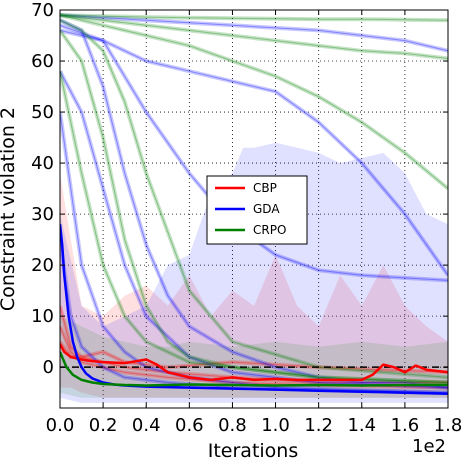 This screenshot has width=463, height=467. I want to click on mean-line-crpo, so click(254, 369).